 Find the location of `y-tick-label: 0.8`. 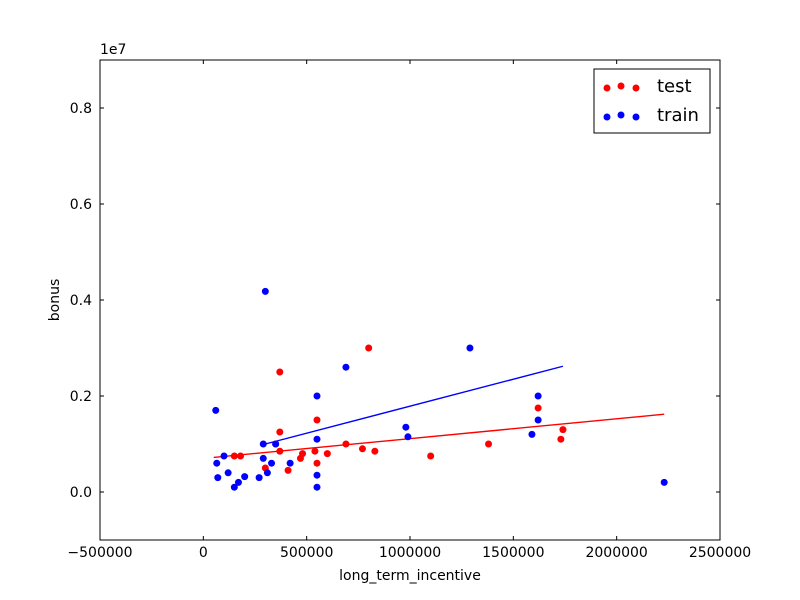

y-tick-label: 0.8 is located at coordinates (81, 109).